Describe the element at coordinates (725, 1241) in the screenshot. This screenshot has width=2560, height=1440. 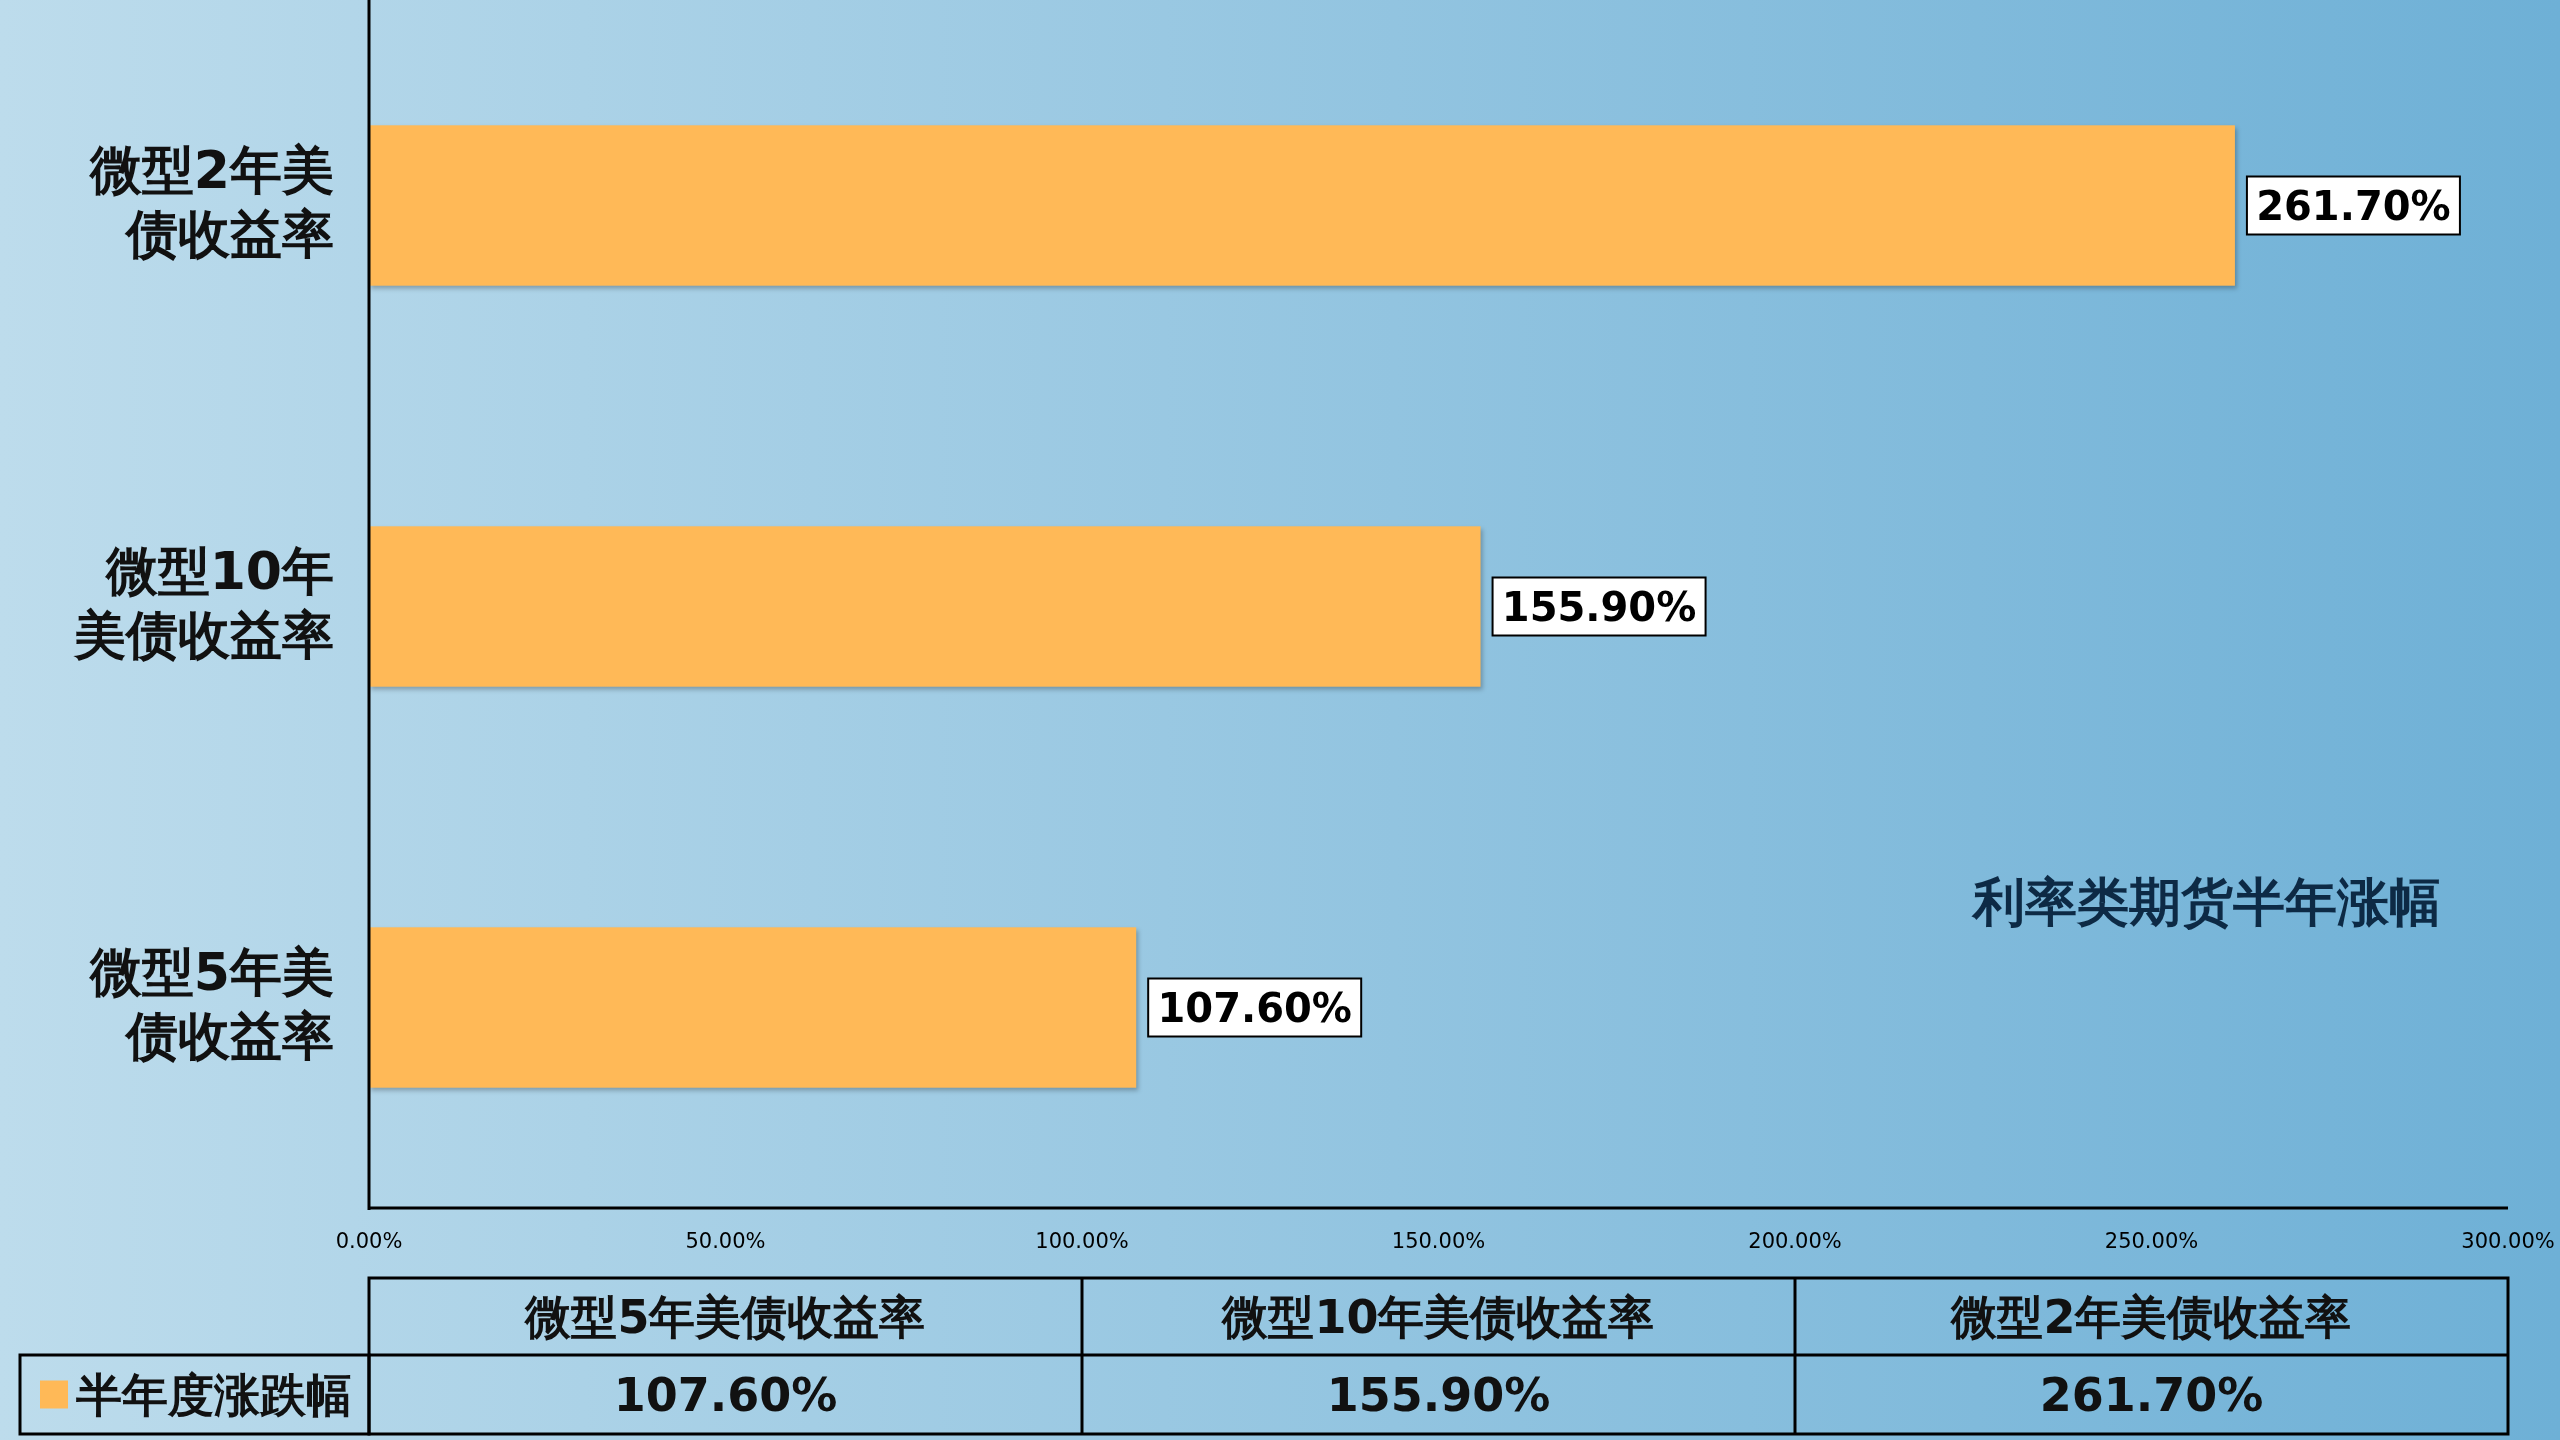
I see `x-tick-label: 50.00%` at that location.